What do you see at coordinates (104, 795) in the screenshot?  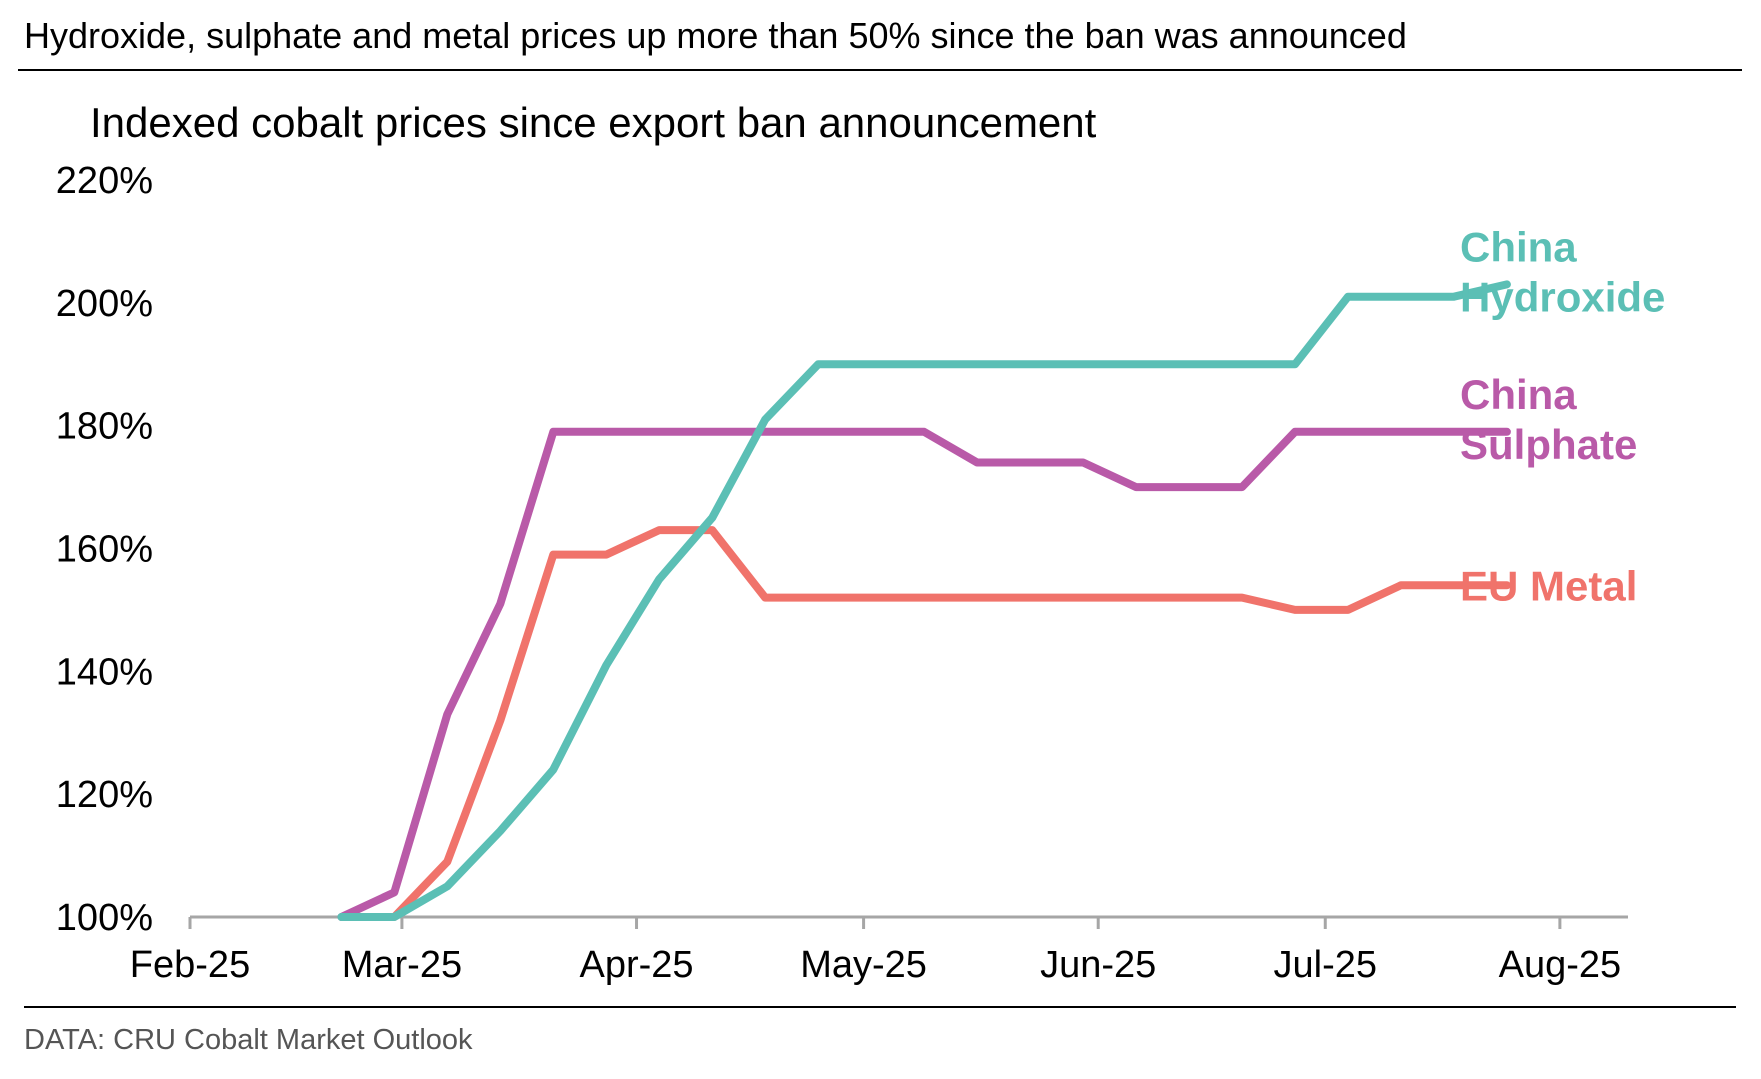 I see `y-tick-label: 120%` at bounding box center [104, 795].